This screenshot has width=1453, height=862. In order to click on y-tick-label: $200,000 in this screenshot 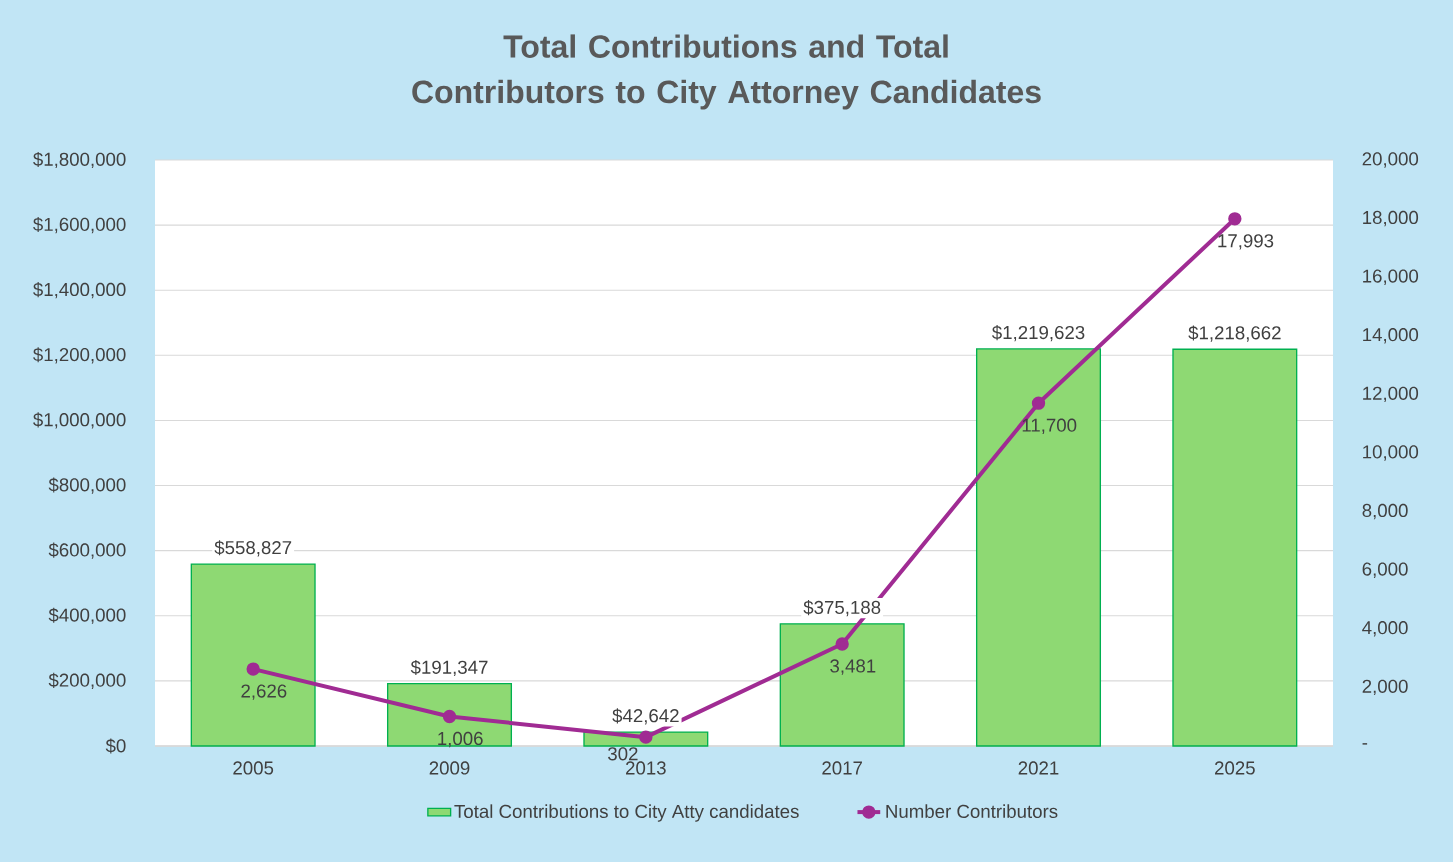, I will do `click(87, 680)`.